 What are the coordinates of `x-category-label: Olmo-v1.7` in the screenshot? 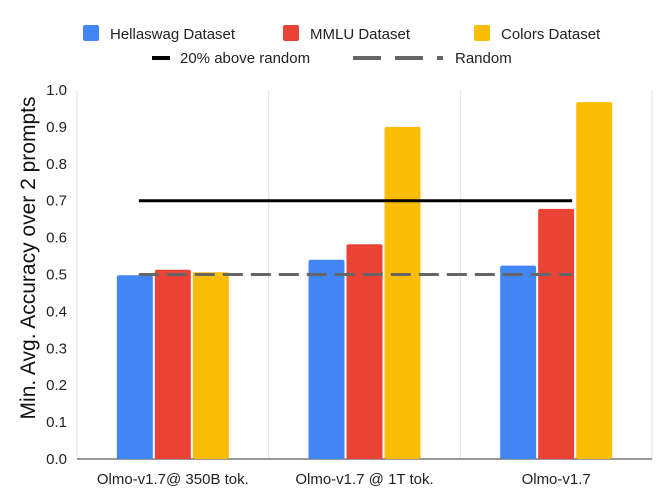 It's located at (556, 479).